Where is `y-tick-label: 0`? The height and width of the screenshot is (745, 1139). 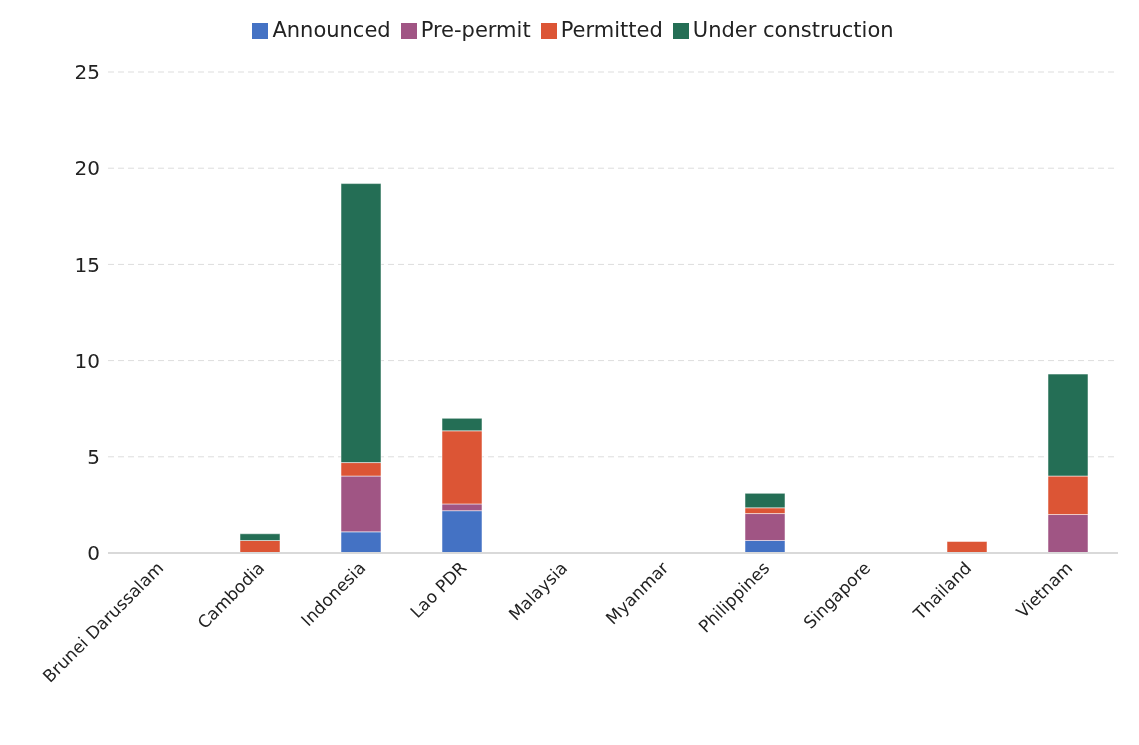 y-tick-label: 0 is located at coordinates (93, 553).